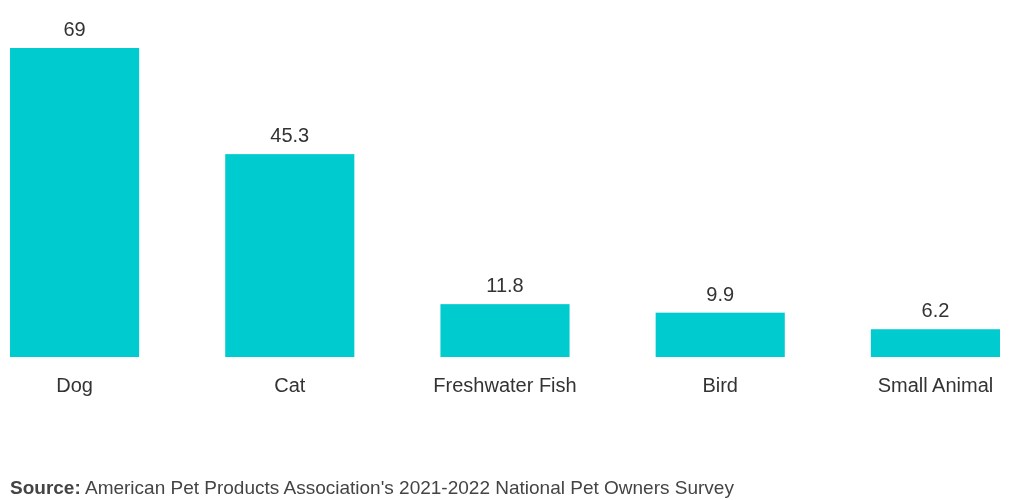 Image resolution: width=1014 pixels, height=500 pixels. Describe the element at coordinates (935, 385) in the screenshot. I see `x-tick-label: Small Animal` at that location.